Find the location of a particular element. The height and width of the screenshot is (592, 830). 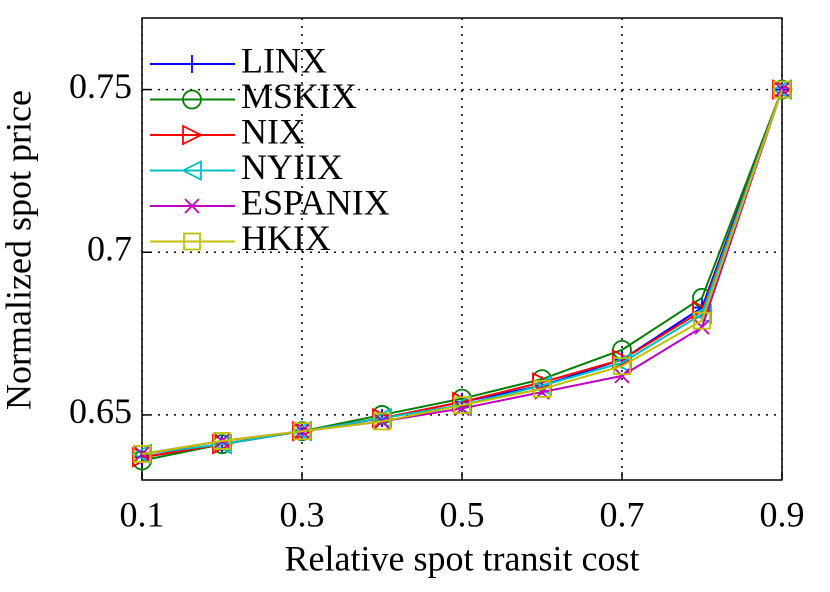

y-tick-label: 0.75 is located at coordinates (100, 86).